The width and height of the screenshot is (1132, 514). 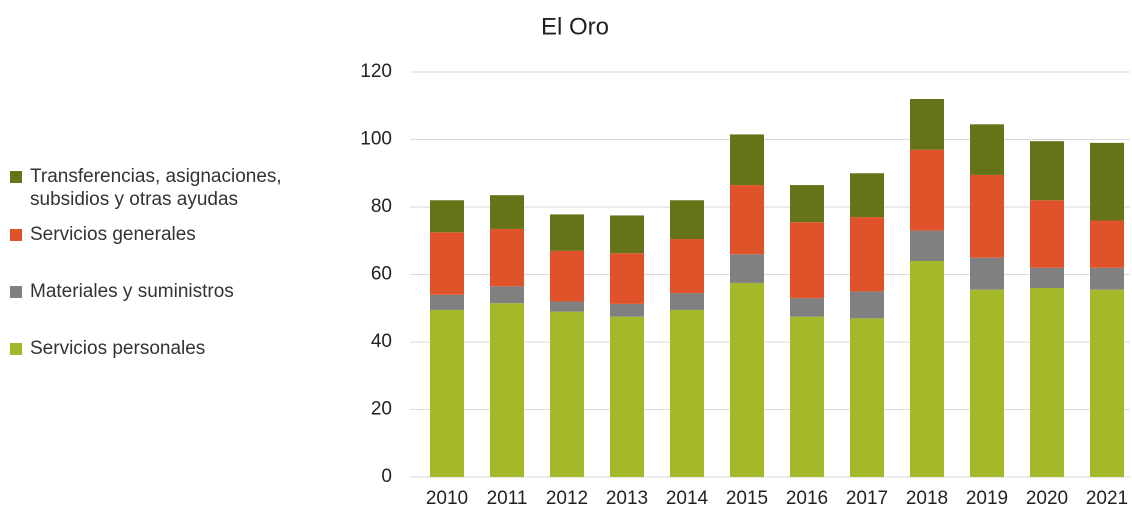 I want to click on legend-label: Servicios generales, so click(x=113, y=234).